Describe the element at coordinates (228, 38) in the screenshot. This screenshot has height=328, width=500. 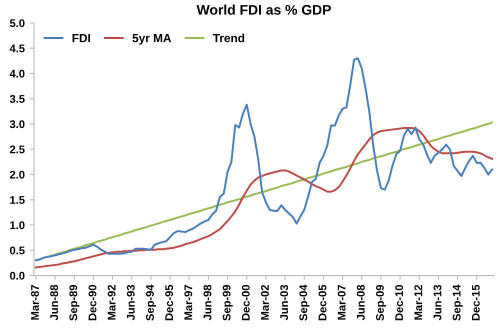
I see `legend-label: Trend` at that location.